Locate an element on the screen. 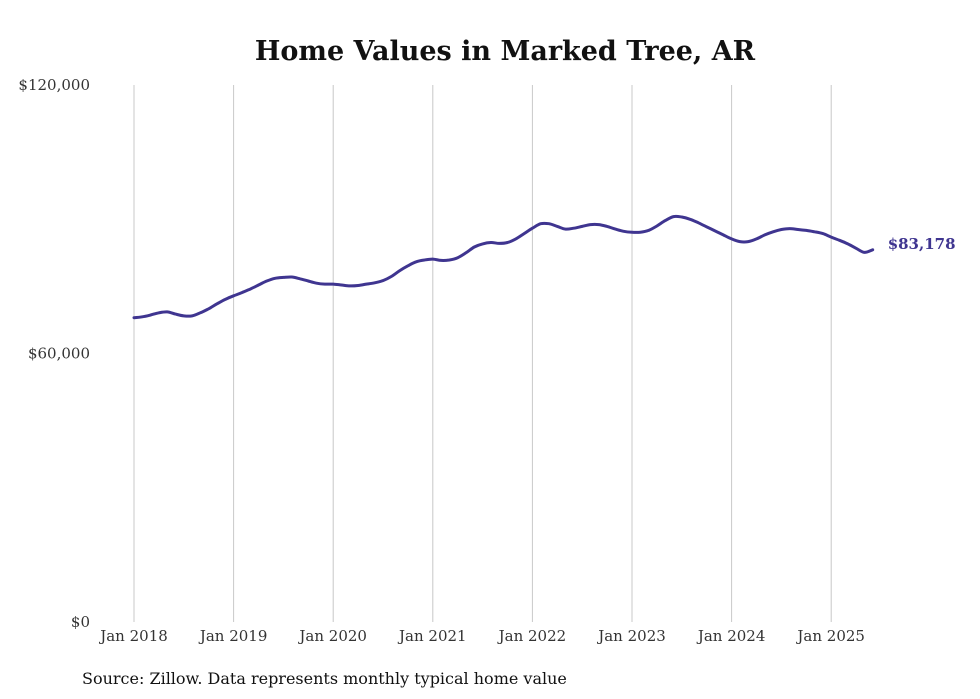 This screenshot has height=699, width=980. last-value-label: $83,178 is located at coordinates (922, 244).